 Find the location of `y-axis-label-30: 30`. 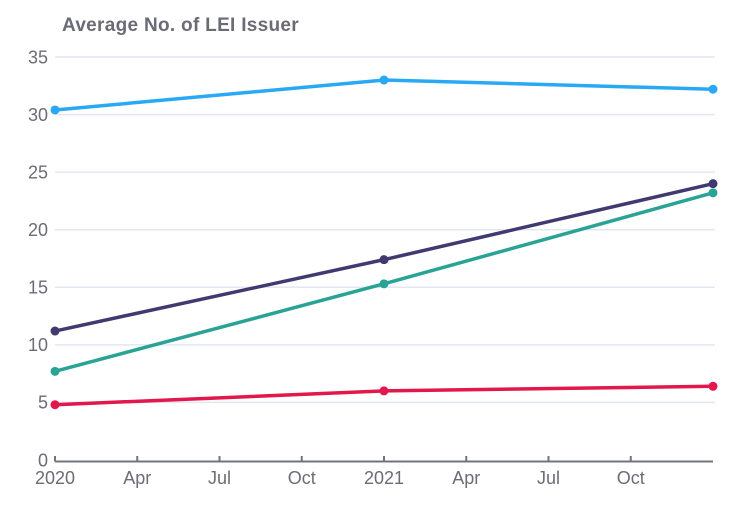

y-axis-label-30: 30 is located at coordinates (38, 115).